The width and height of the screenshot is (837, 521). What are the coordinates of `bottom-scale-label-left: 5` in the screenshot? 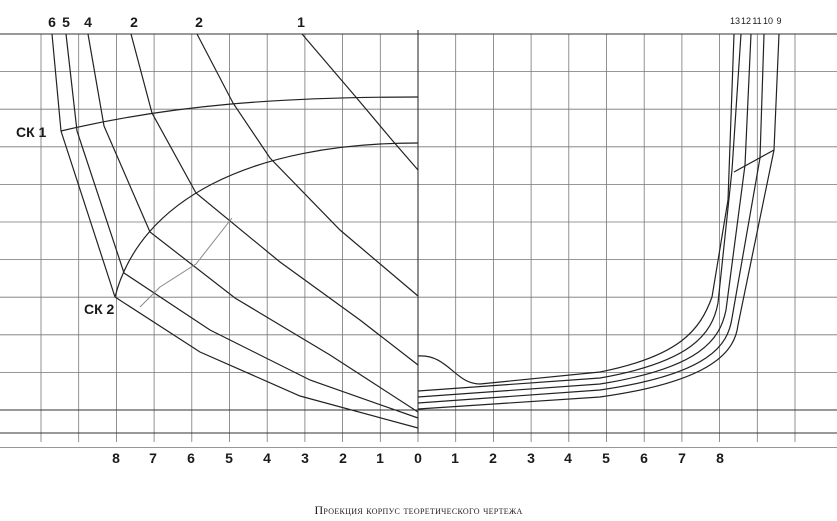 It's located at (229, 458).